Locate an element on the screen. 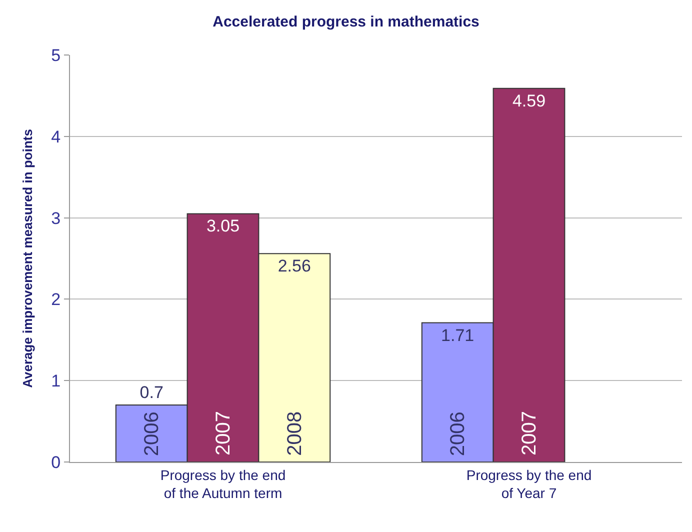  y-tick-label: 1 is located at coordinates (56, 381).